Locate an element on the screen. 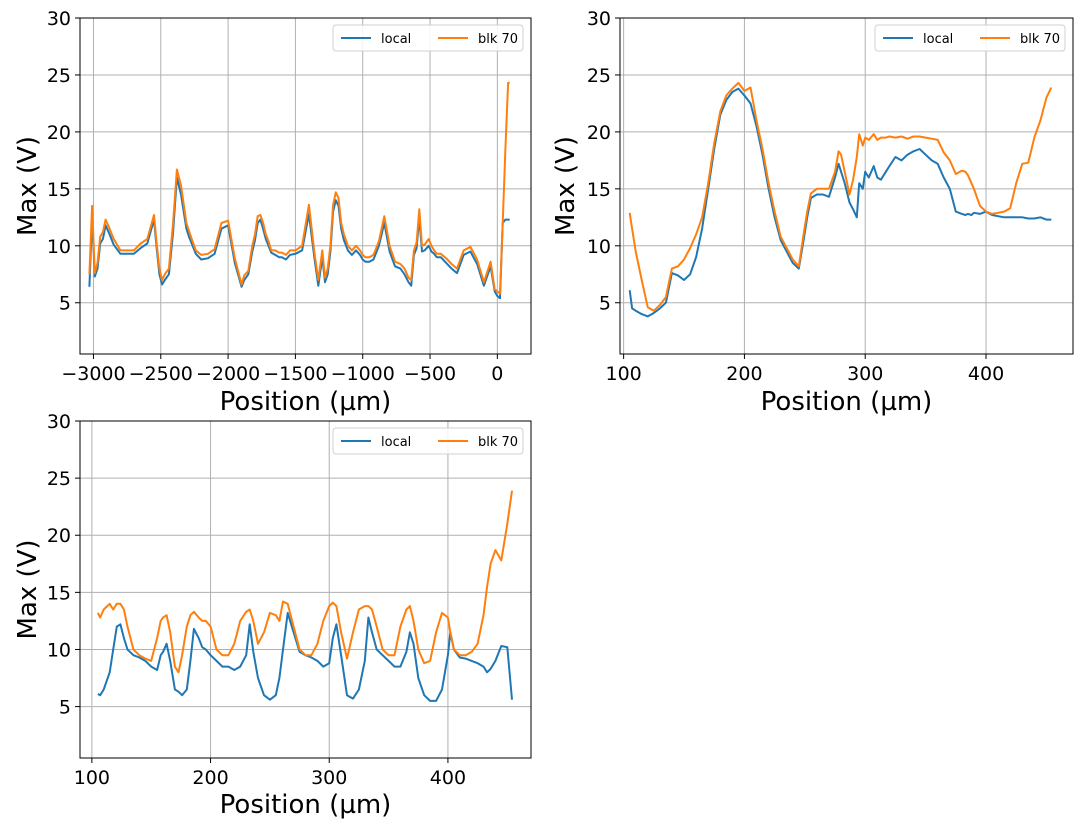  x-tick-label: −3000 is located at coordinates (93, 374).